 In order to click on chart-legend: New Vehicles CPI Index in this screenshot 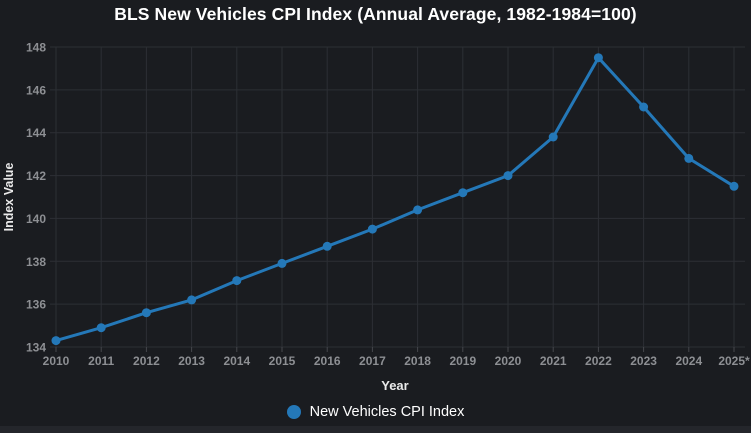, I will do `click(375, 412)`.